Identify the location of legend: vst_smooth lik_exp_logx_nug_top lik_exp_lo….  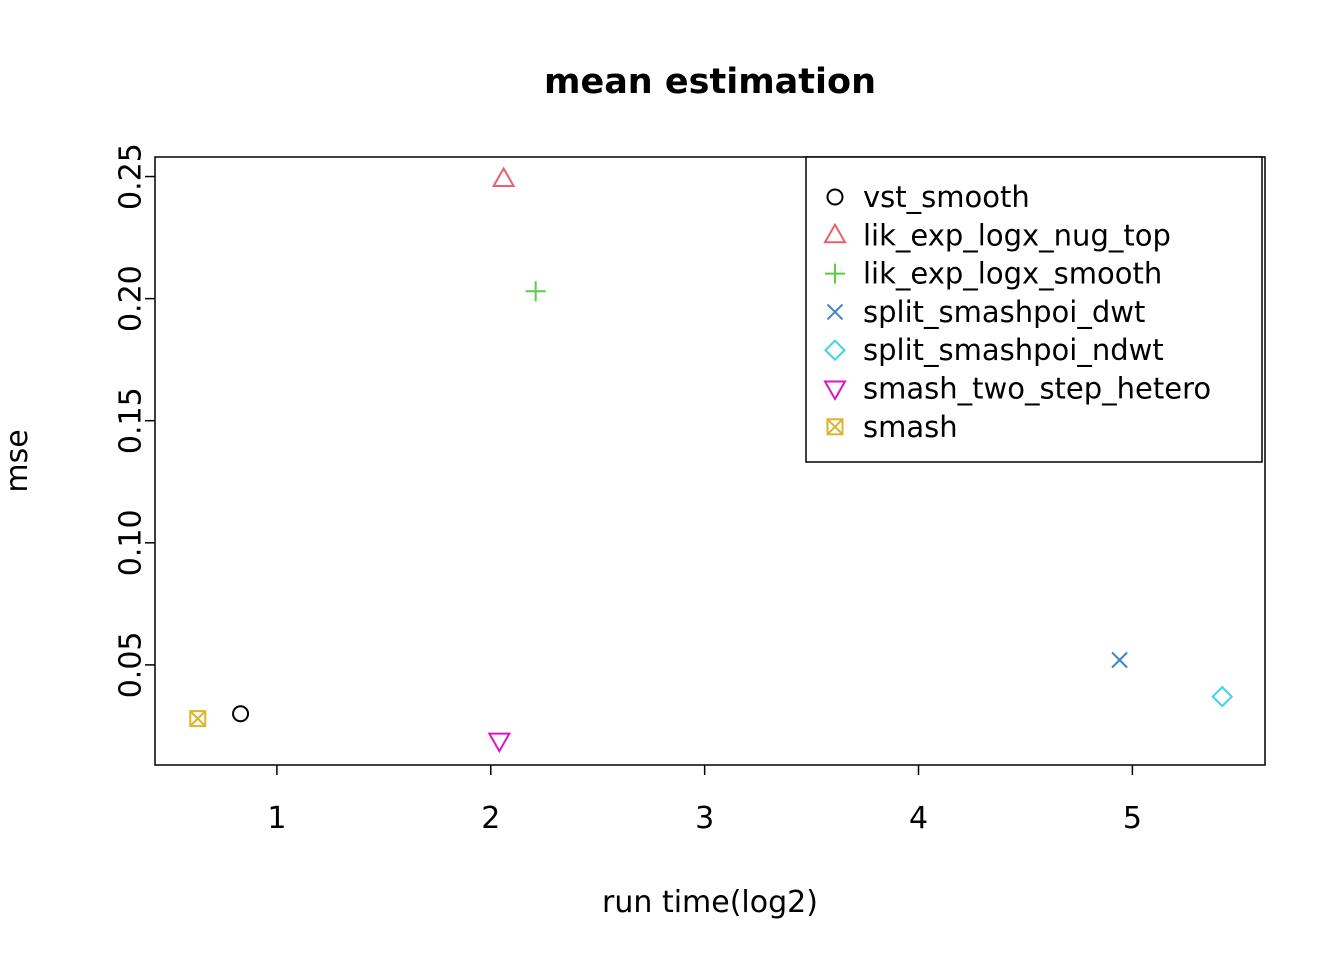
(1034, 309).